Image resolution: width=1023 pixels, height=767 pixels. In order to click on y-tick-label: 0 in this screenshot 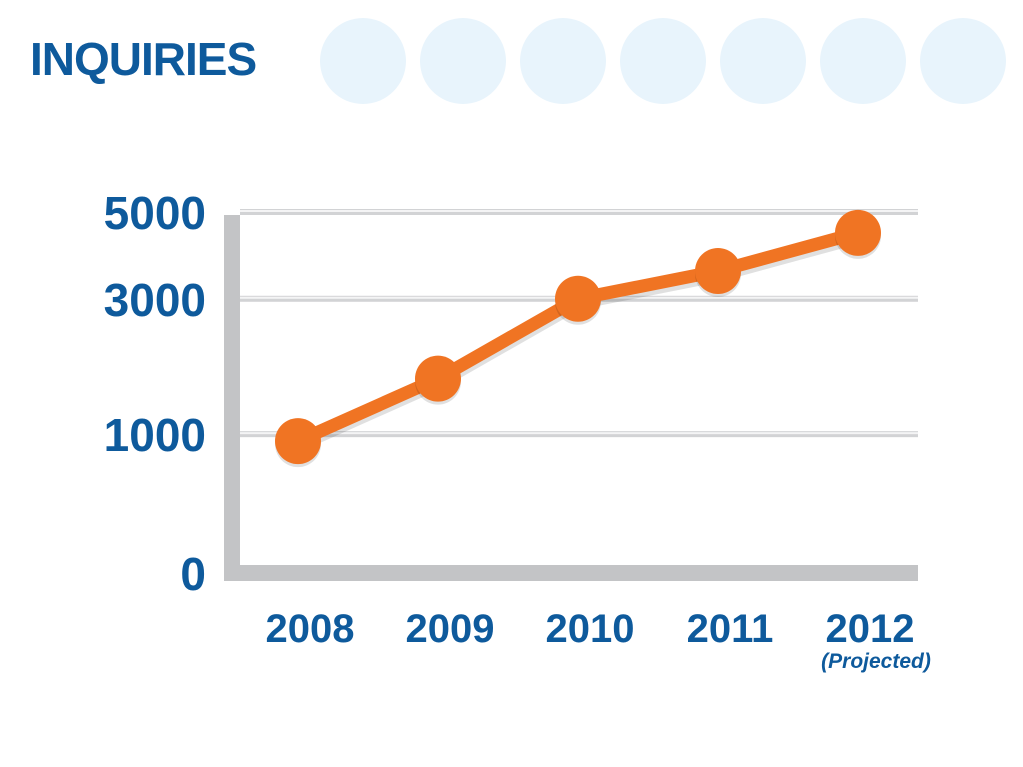, I will do `click(193, 574)`.